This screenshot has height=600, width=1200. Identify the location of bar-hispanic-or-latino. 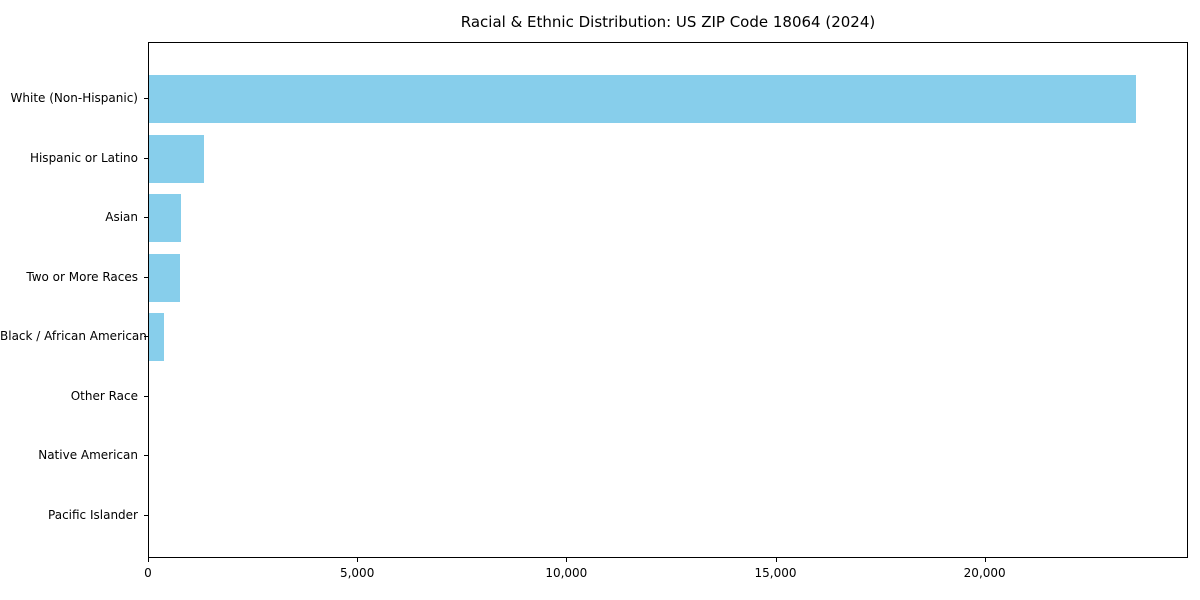
(177, 158).